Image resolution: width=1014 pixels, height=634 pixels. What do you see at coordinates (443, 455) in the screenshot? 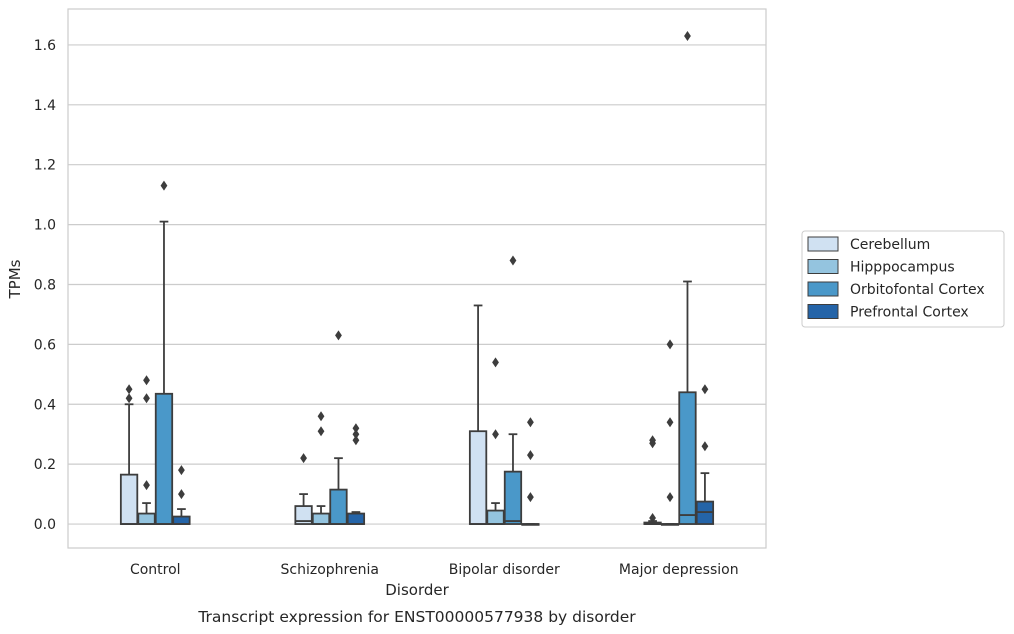
I see `series-group` at bounding box center [443, 455].